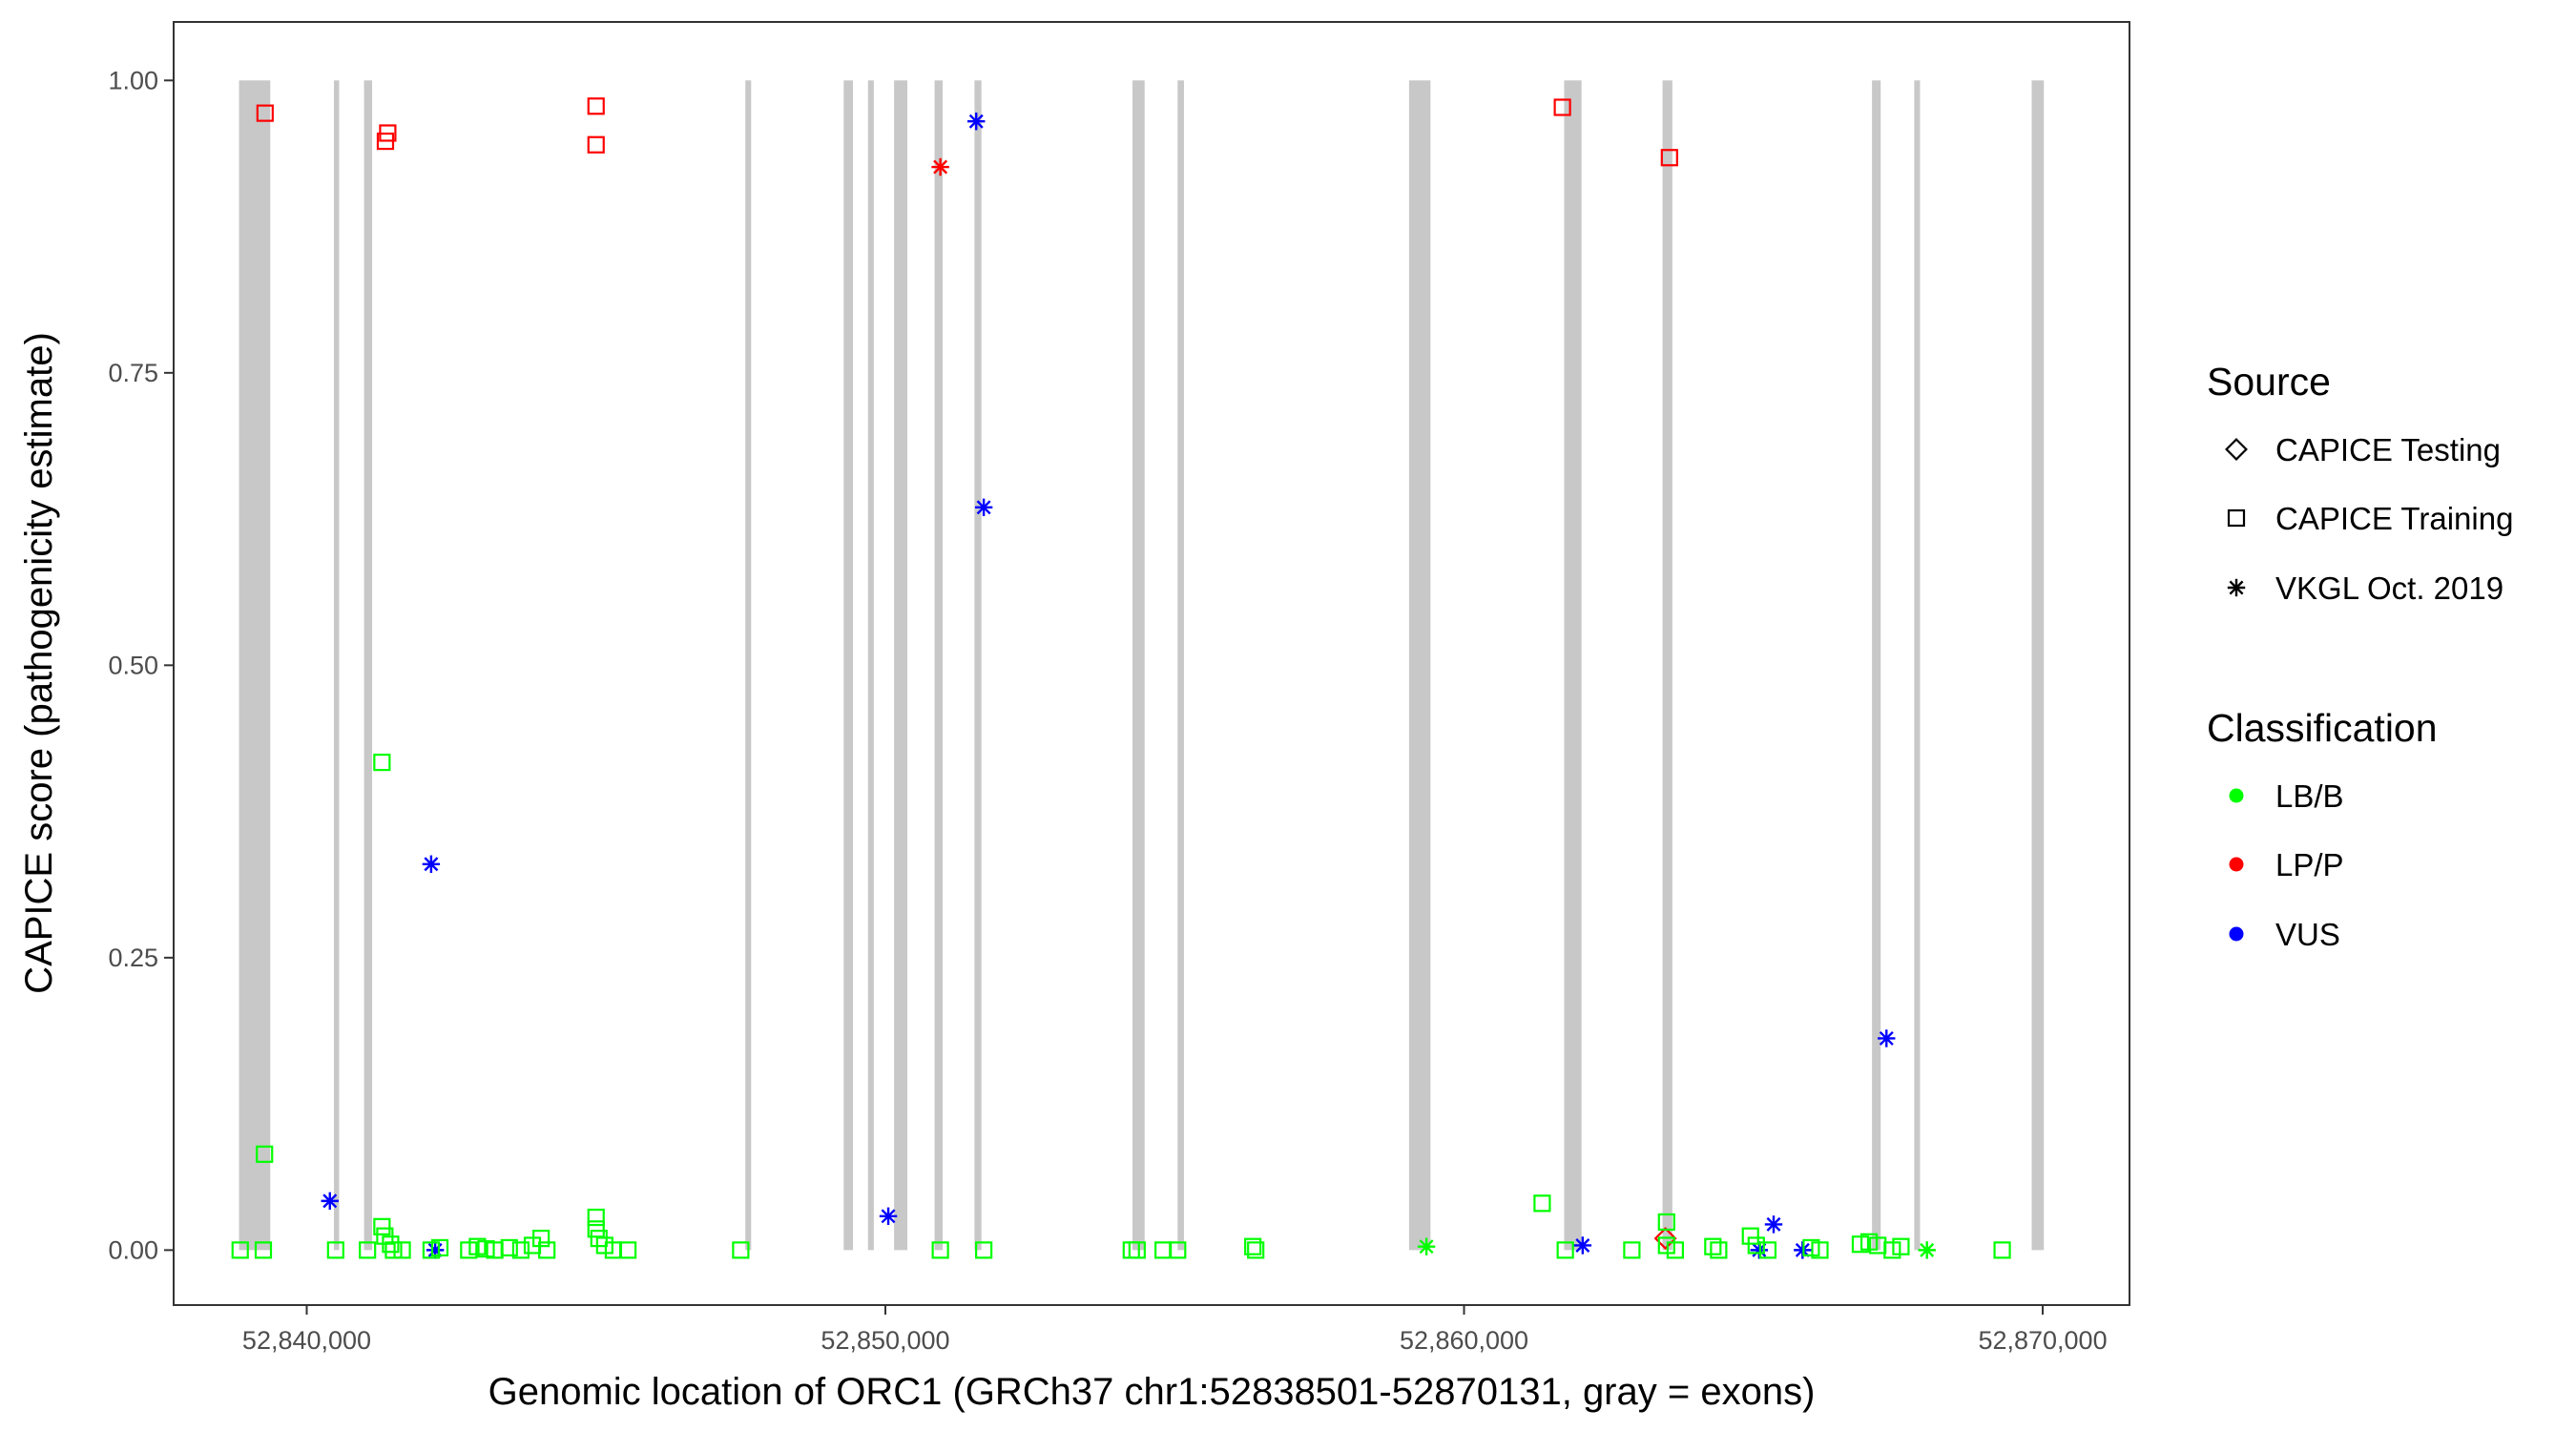  What do you see at coordinates (133, 373) in the screenshot?
I see `y-tick-label: 0.75` at bounding box center [133, 373].